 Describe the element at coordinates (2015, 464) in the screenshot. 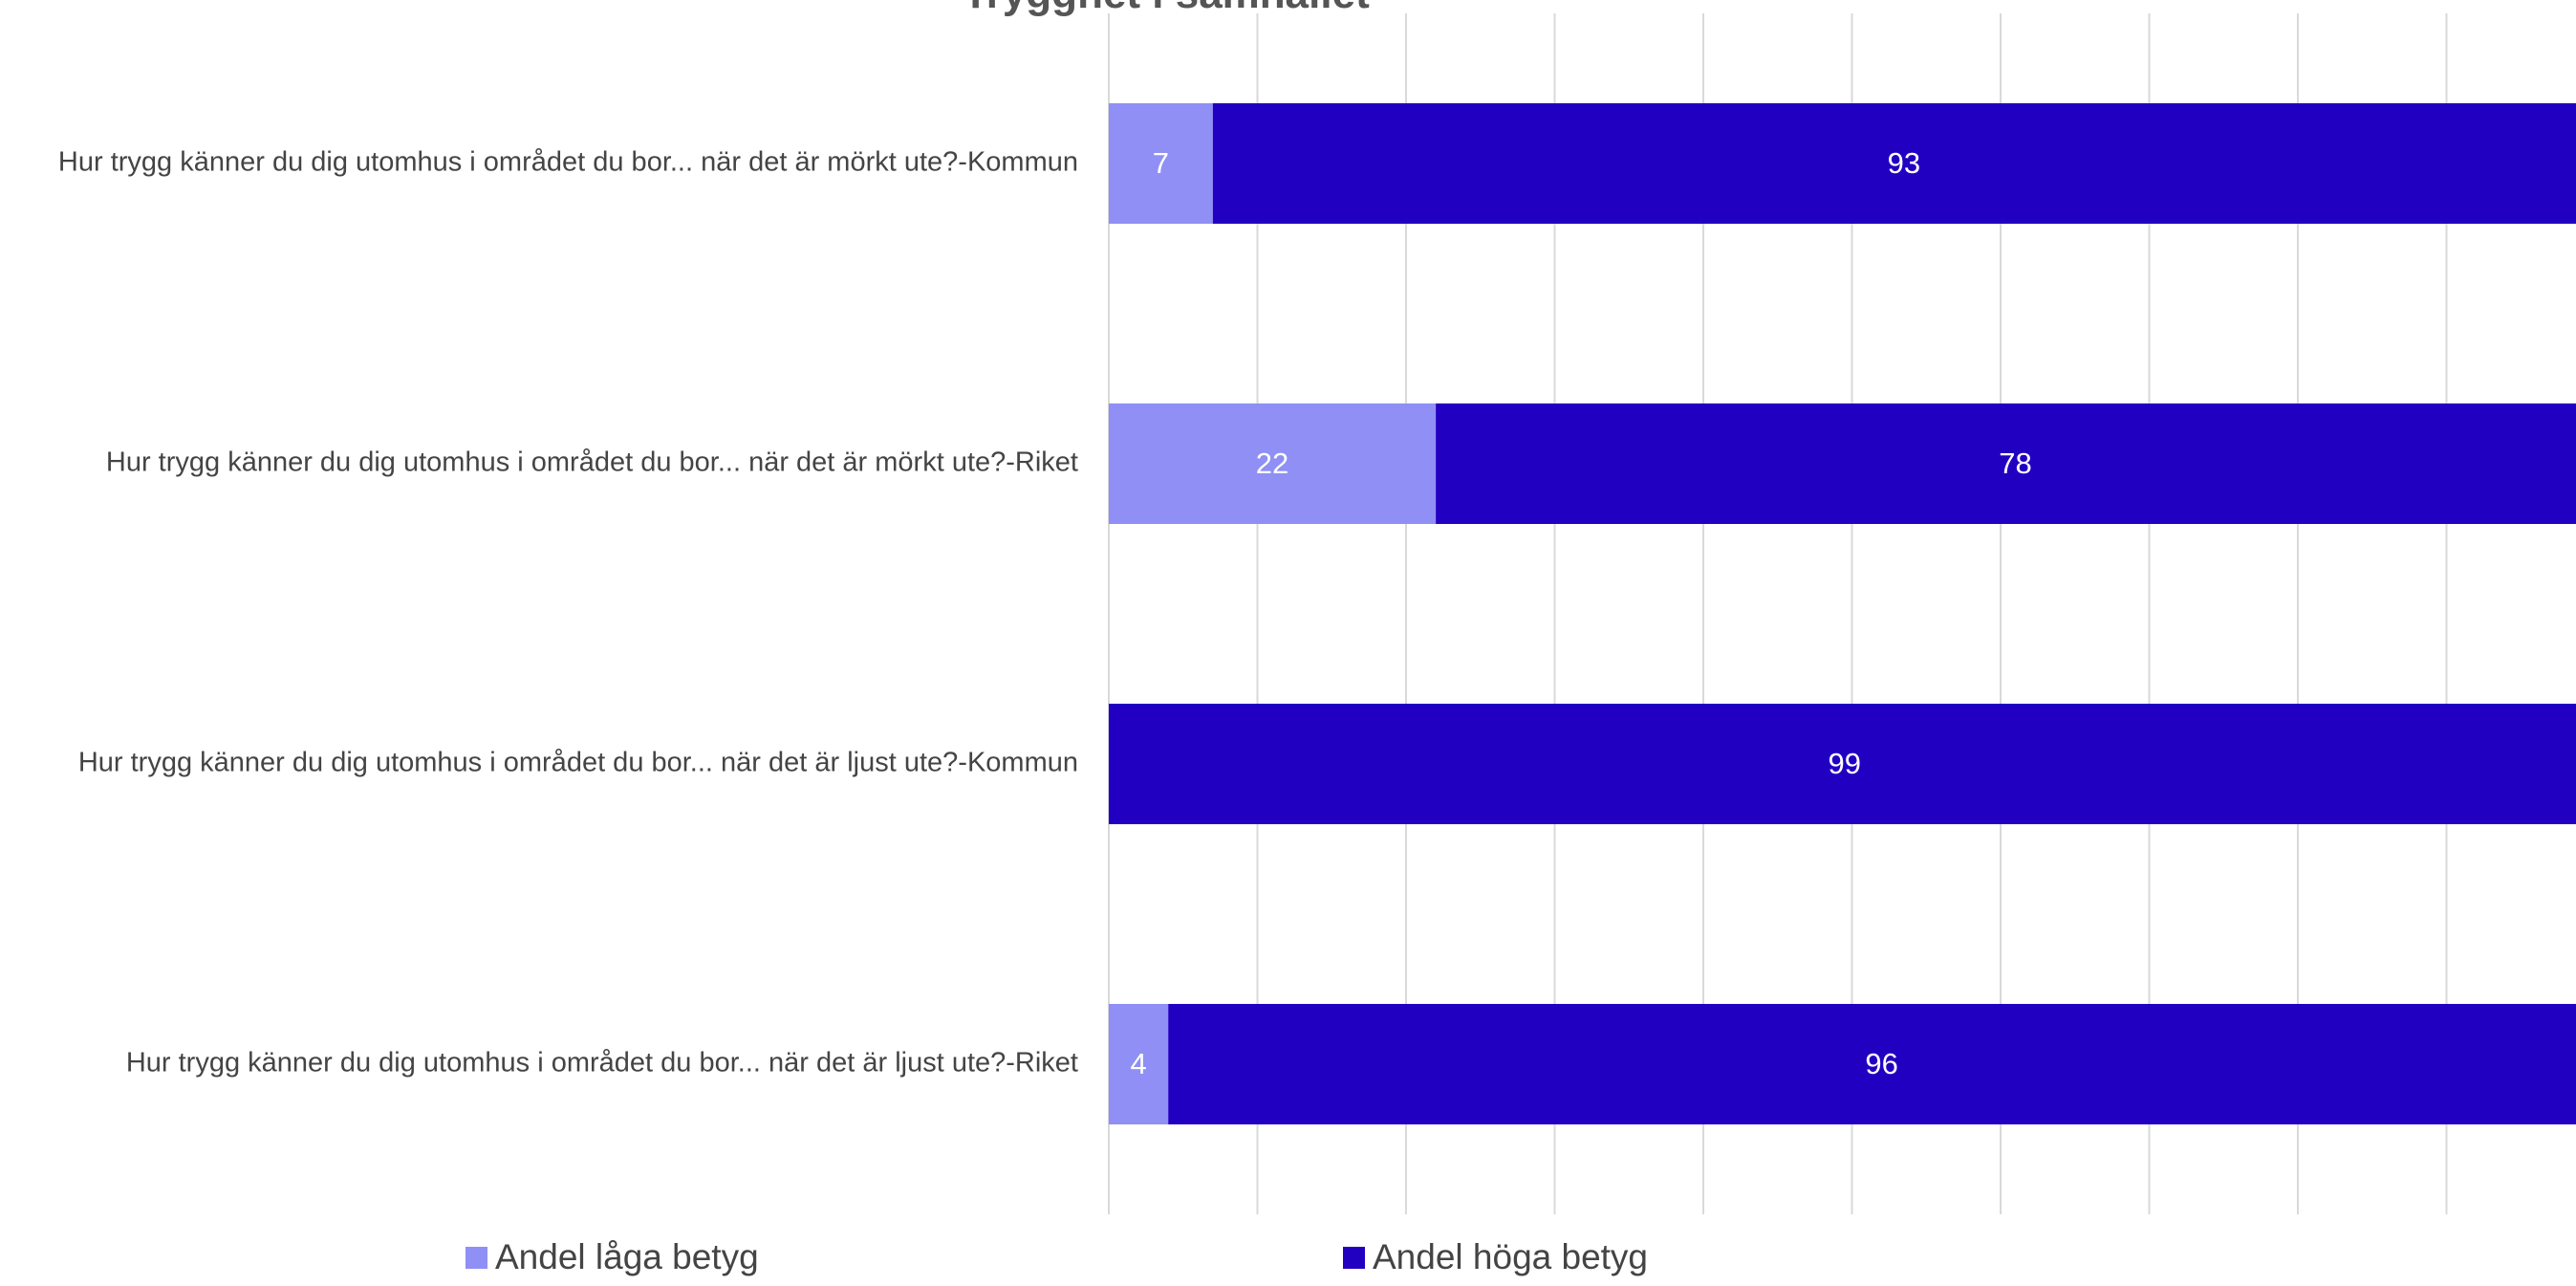

I see `data-label: 78` at that location.